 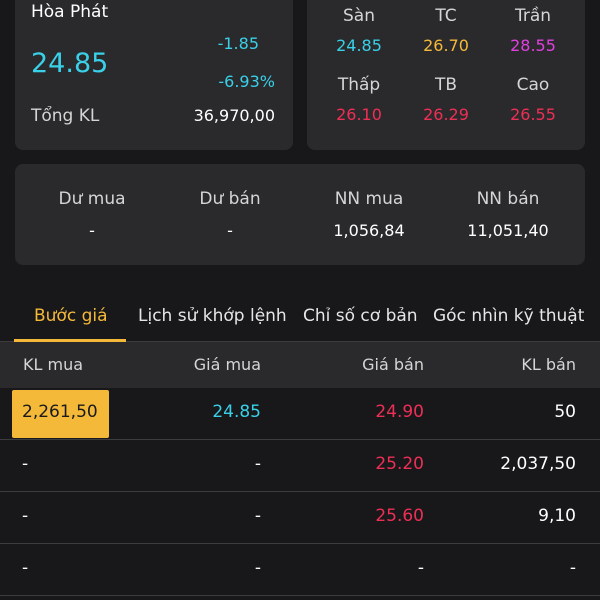 I want to click on stock-name: Hòa Phát, so click(x=70, y=12).